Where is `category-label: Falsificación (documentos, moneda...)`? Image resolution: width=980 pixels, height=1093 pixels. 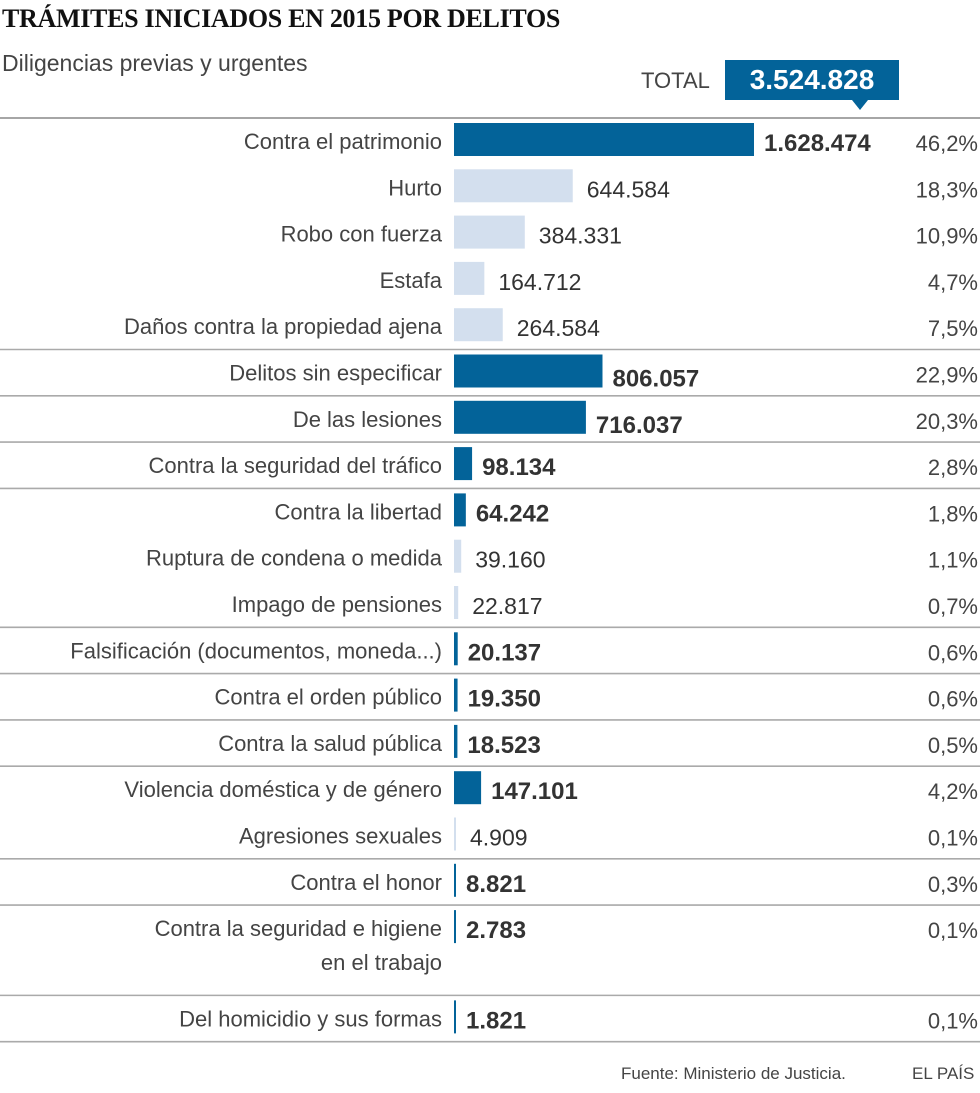 category-label: Falsificación (documentos, moneda...) is located at coordinates (256, 650).